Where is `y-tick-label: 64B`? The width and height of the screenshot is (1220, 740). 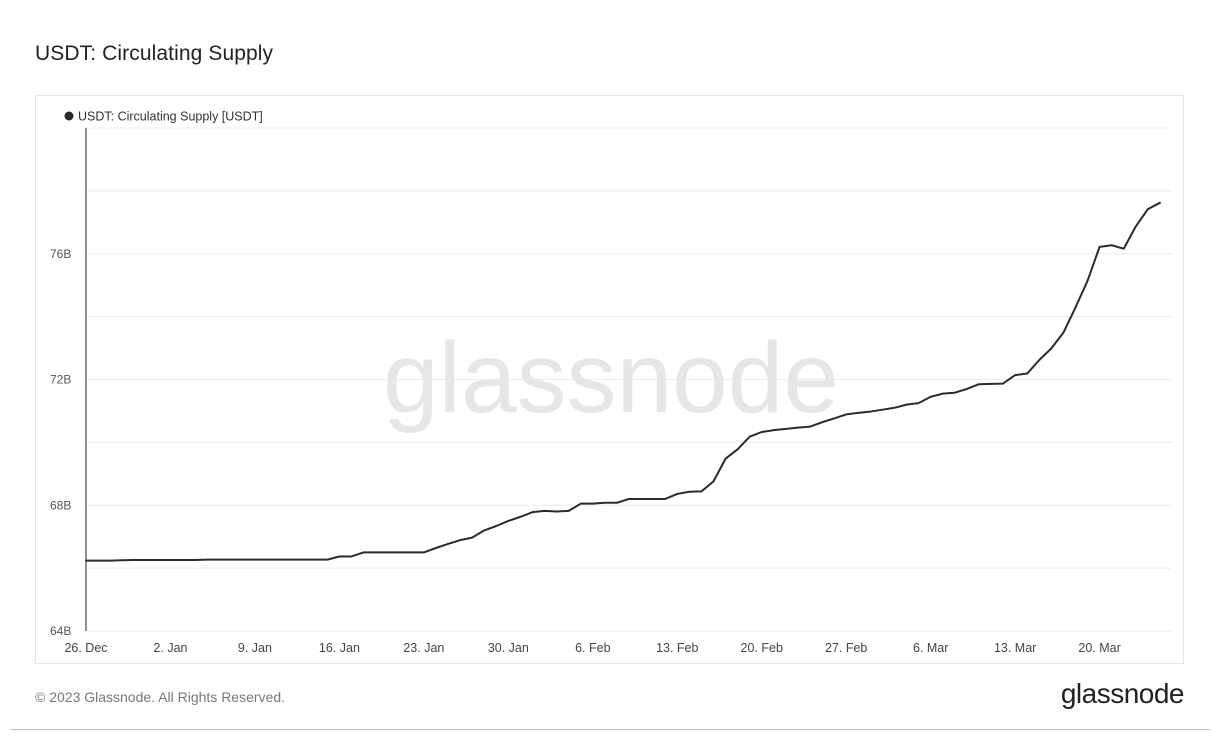 y-tick-label: 64B is located at coordinates (60, 631).